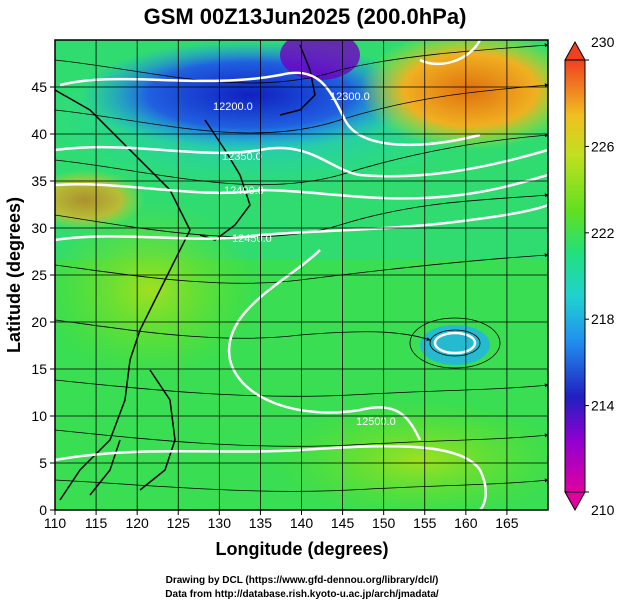 Image resolution: width=619 pixels, height=605 pixels. I want to click on x-axis-ticks: 110 115 120 125 130 135 140 145 150 155 160 165, so click(281, 520).